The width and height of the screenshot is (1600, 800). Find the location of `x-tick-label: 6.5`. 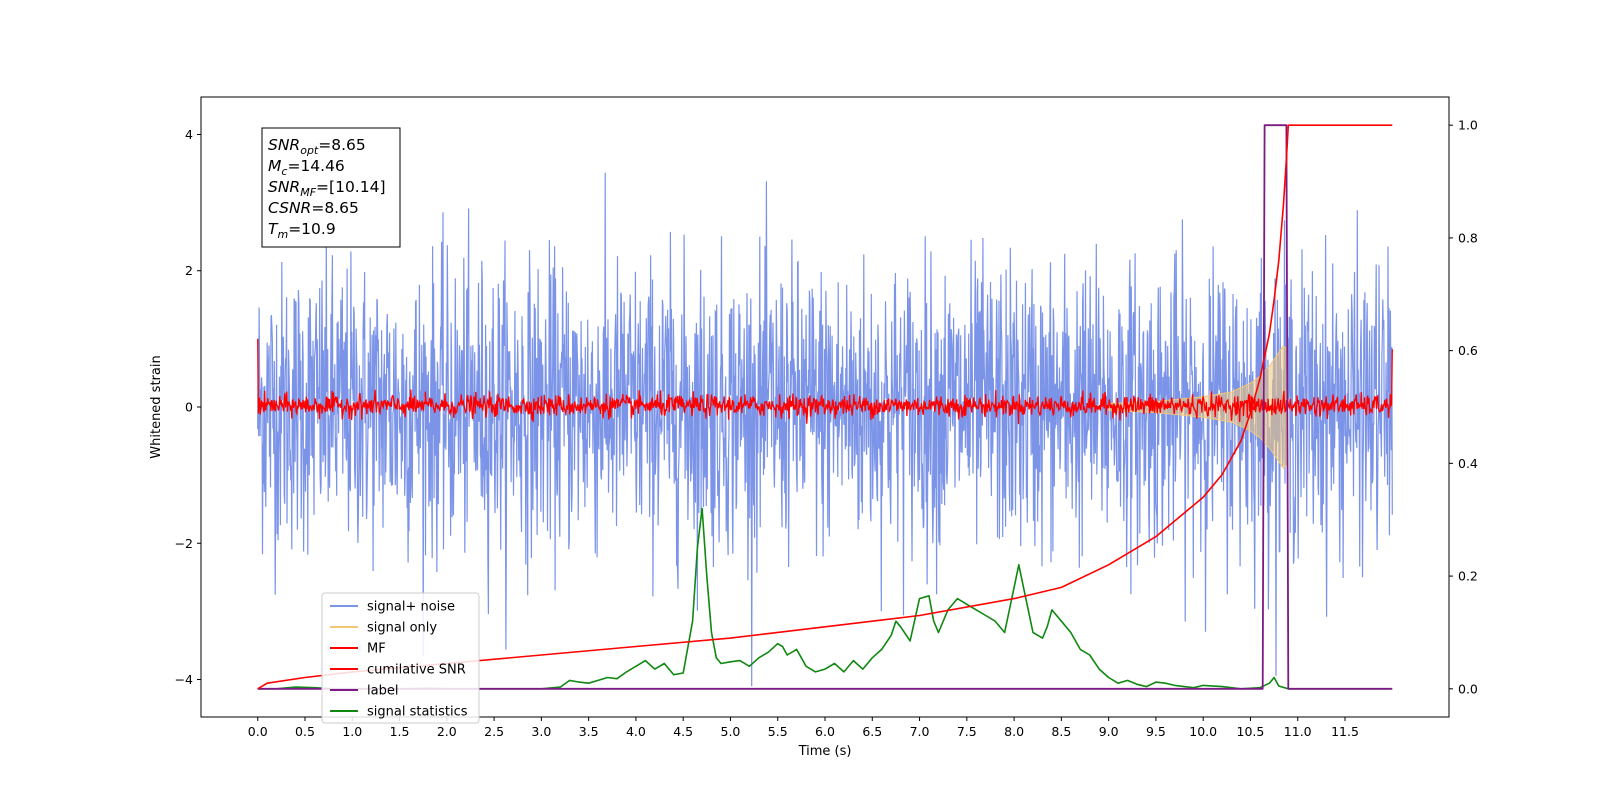

x-tick-label: 6.5 is located at coordinates (872, 731).